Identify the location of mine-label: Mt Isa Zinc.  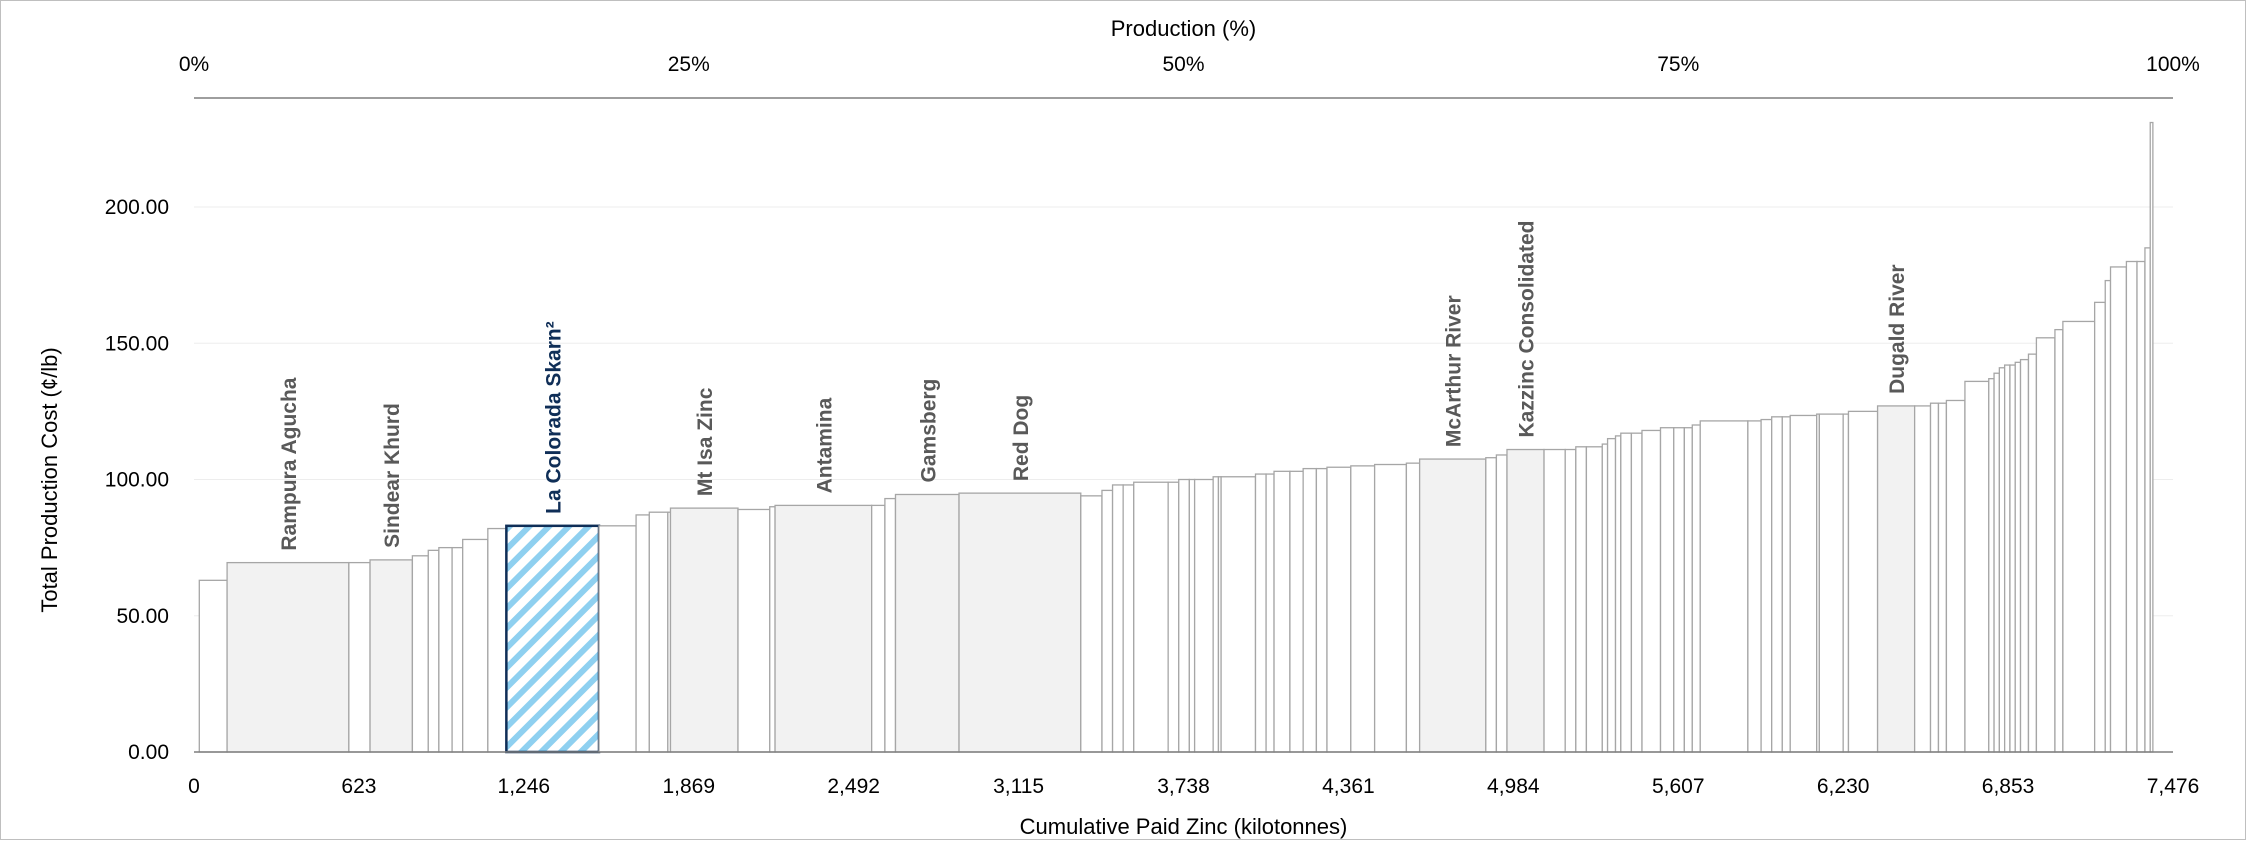
(705, 441).